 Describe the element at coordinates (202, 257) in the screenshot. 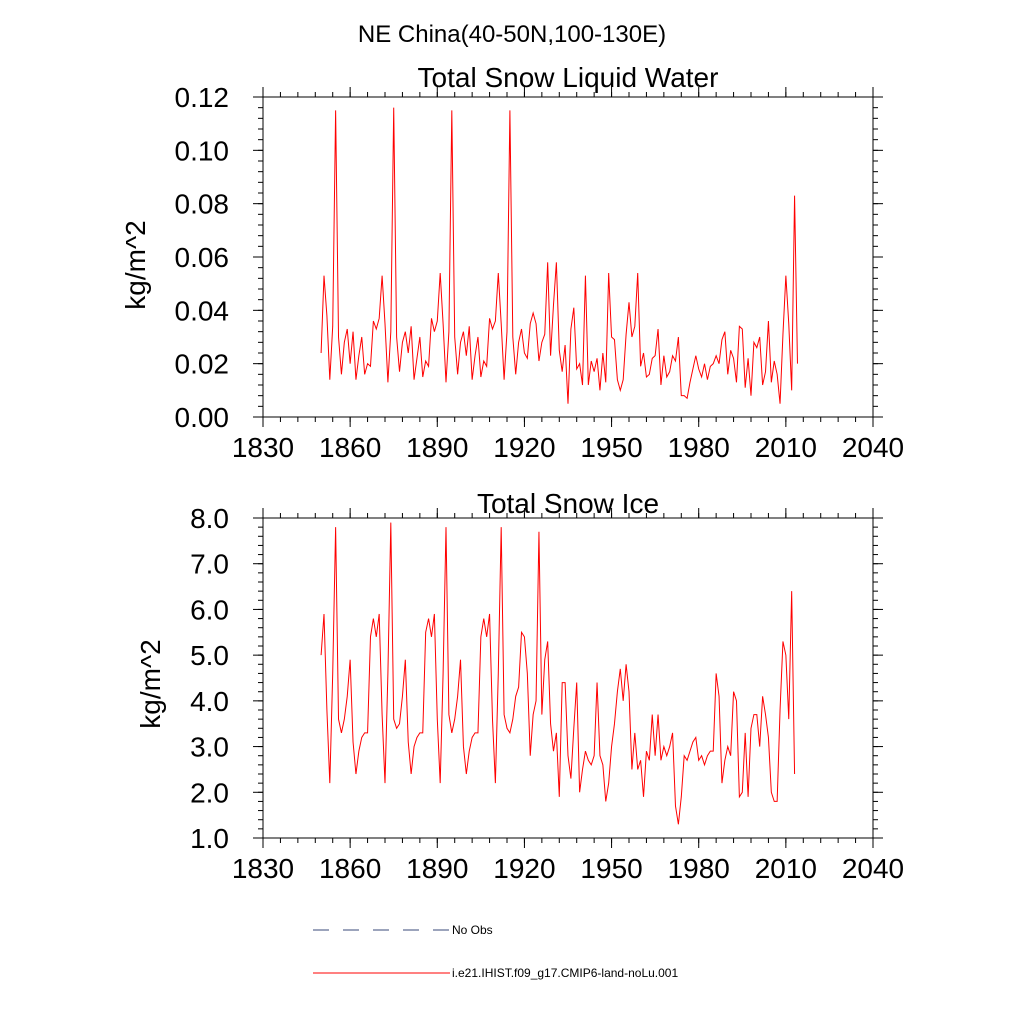

I see `y-tick-label: 0.06` at that location.